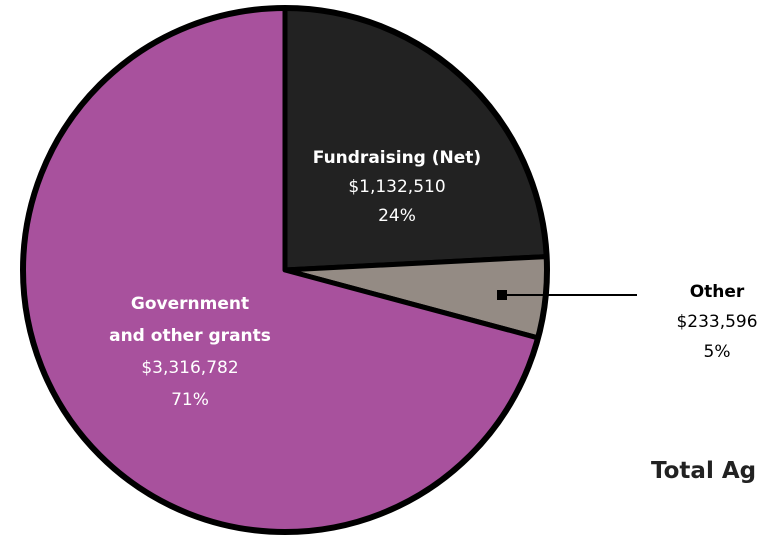  Describe the element at coordinates (397, 158) in the screenshot. I see `slice-name-fundraising: Fundraising (Net)` at that location.